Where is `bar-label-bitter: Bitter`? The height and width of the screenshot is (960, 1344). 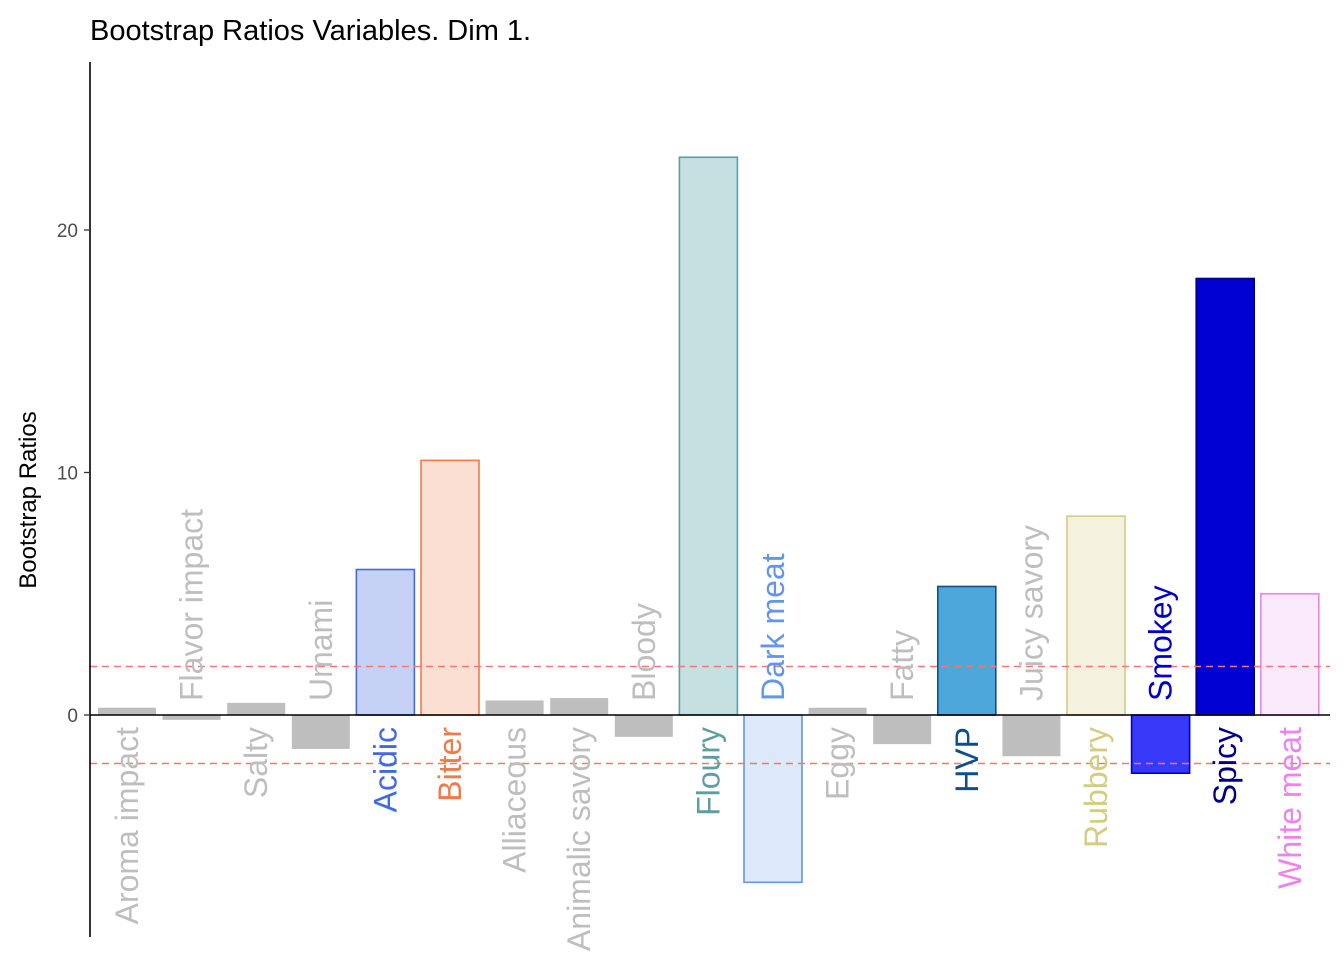
bar-label-bitter: Bitter is located at coordinates (450, 764).